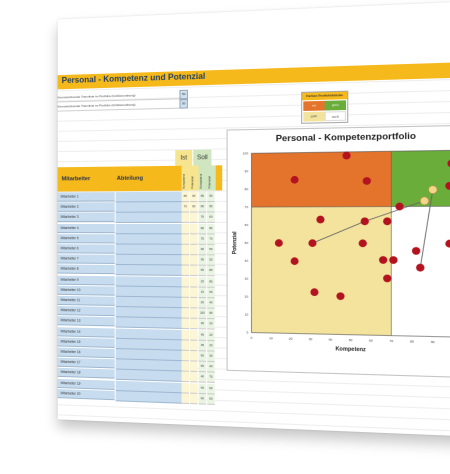 The width and height of the screenshot is (450, 474). I want to click on employee-name-cell: Mitarbeiter 18, so click(86, 373).